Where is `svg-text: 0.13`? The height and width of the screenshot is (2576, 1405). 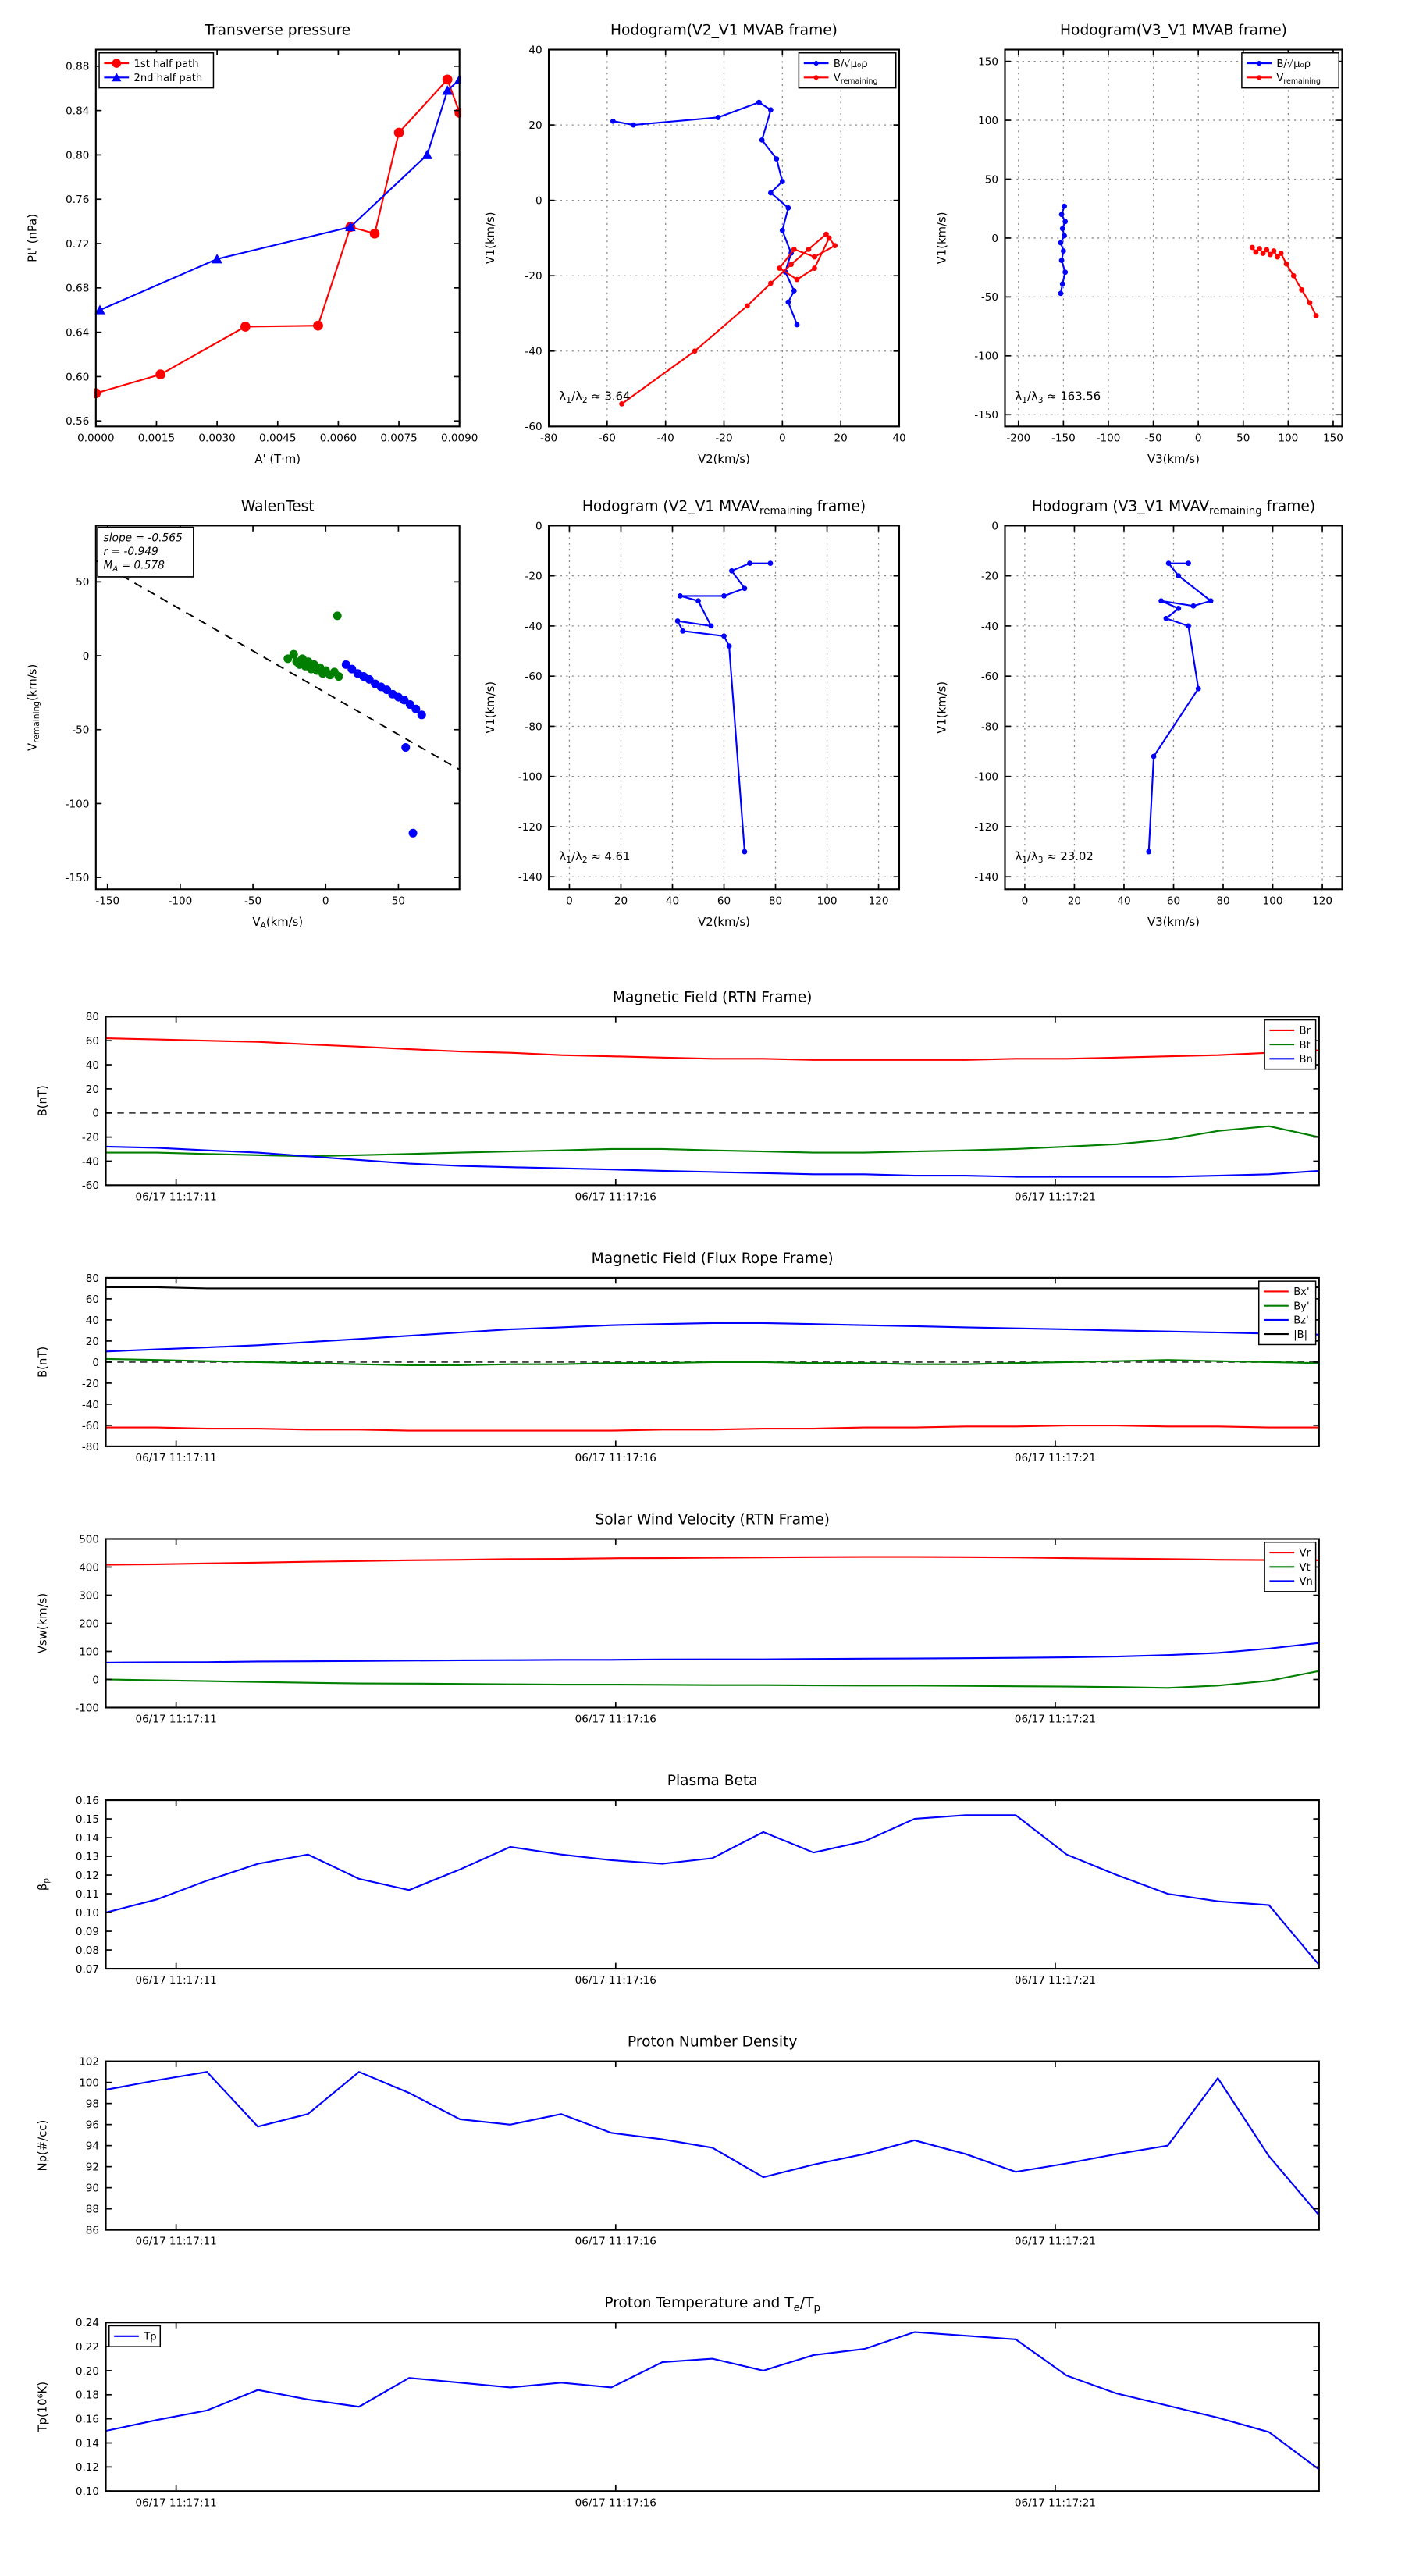
svg-text: 0.13 is located at coordinates (88, 1857).